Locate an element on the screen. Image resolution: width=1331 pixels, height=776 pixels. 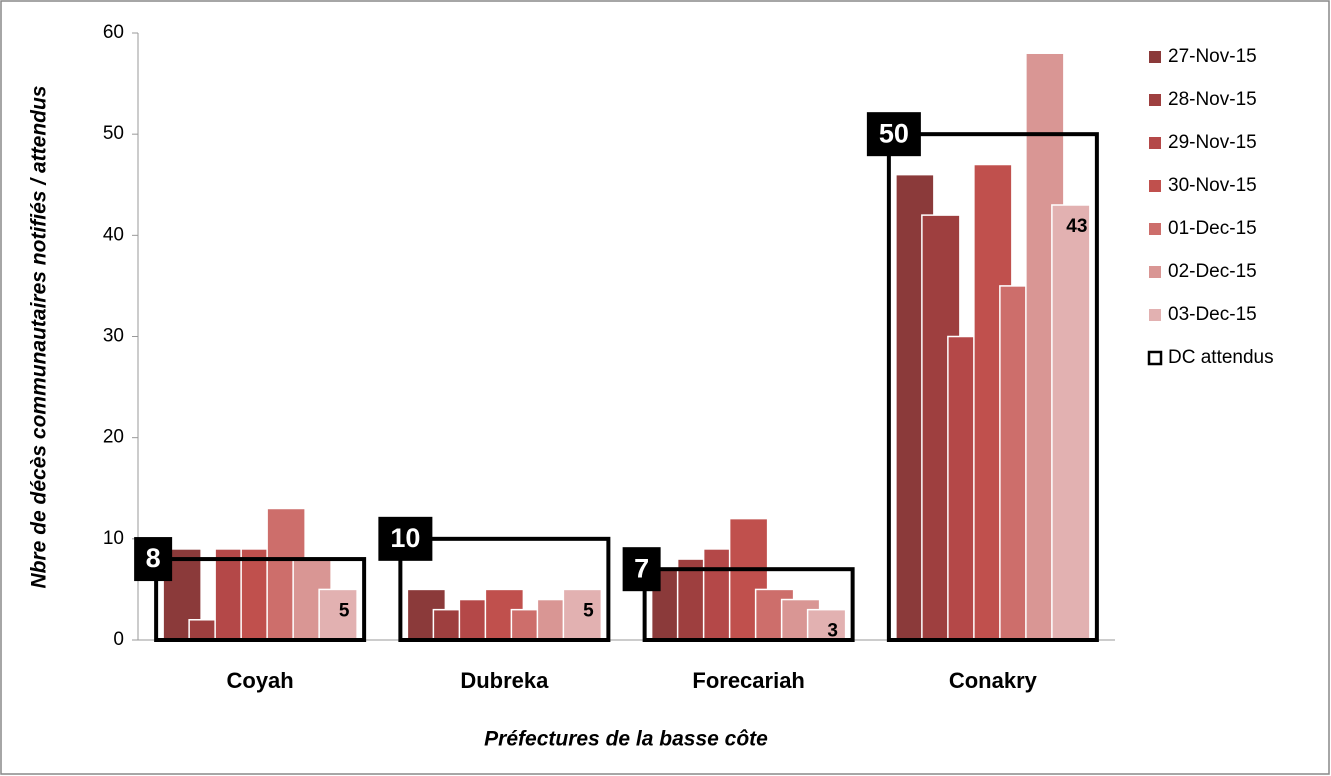
y-tick-label: 40 is located at coordinates (113, 234).